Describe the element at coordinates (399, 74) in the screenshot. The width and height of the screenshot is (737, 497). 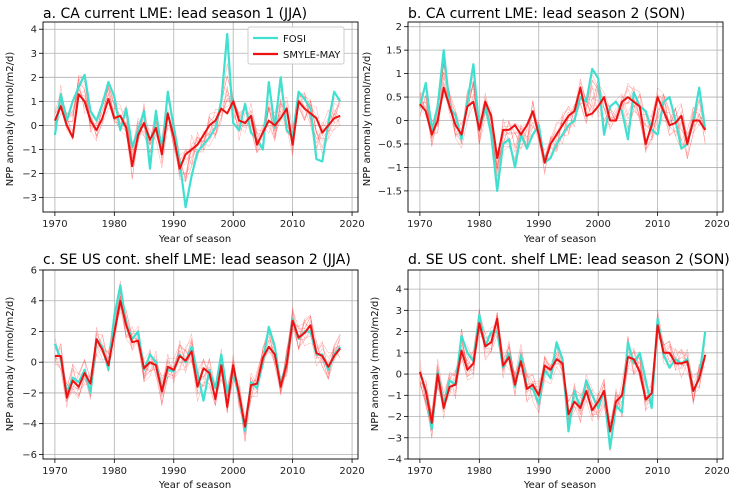
I see `panel-b-ytick-label: 1` at that location.